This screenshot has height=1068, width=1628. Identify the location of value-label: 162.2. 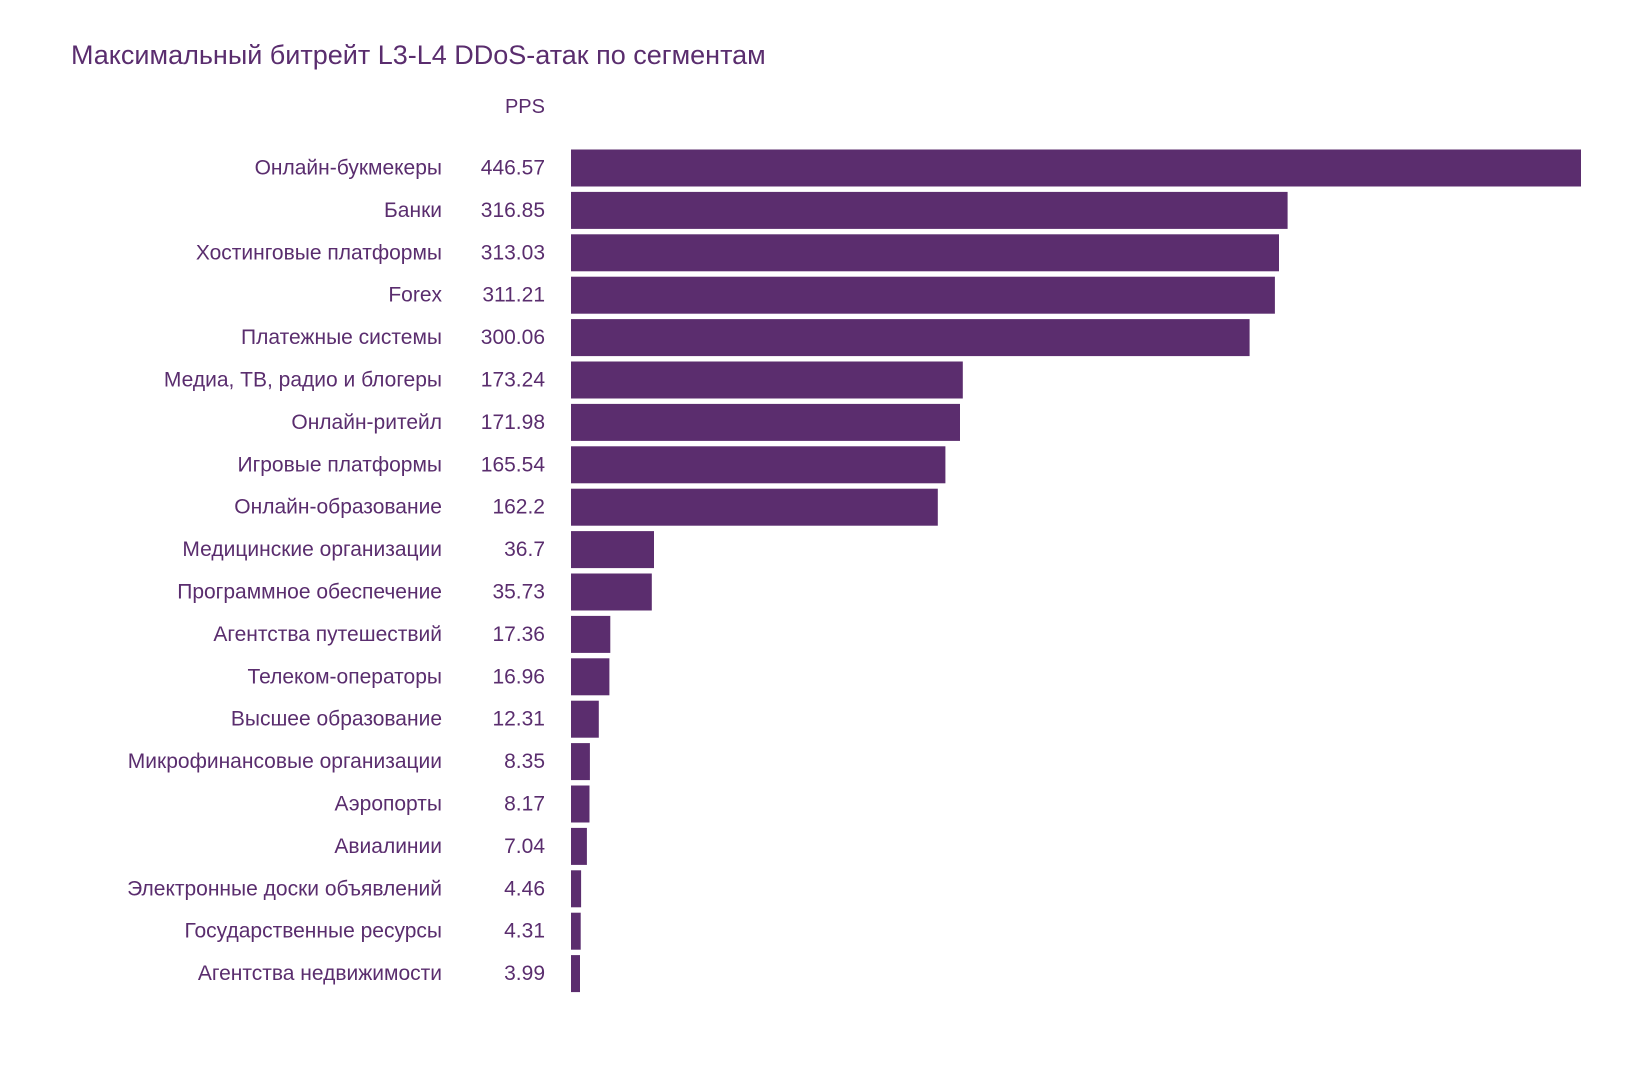
(518, 507).